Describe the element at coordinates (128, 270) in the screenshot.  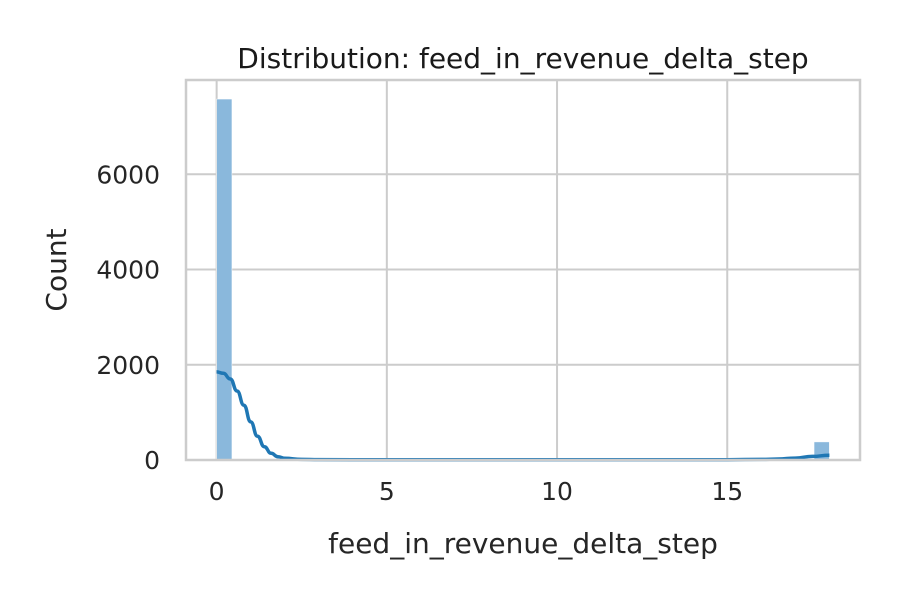
I see `y-tick-label: 4000` at that location.